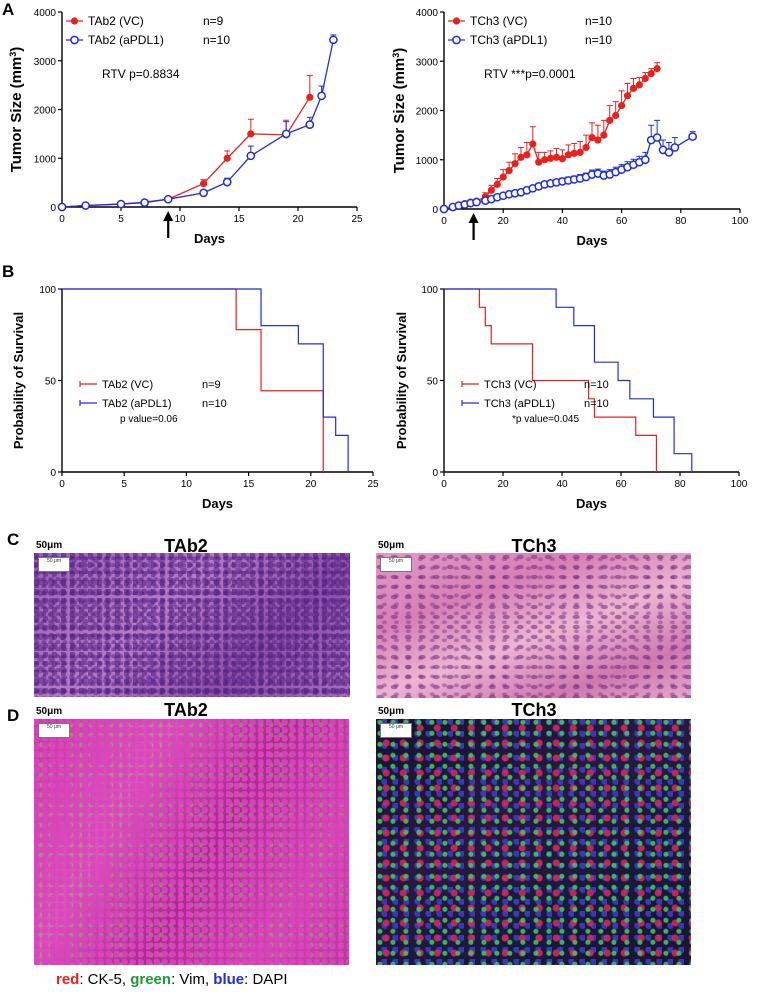  What do you see at coordinates (530, 74) in the screenshot?
I see `stat-annotation: RTV ***p=0.0001` at bounding box center [530, 74].